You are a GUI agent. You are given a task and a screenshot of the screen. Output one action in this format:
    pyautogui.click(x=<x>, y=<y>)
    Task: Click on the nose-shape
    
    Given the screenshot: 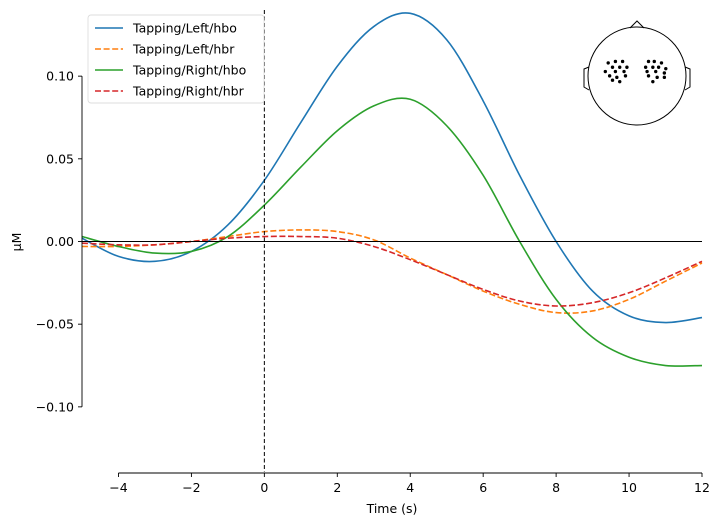 What is the action you would take?
    pyautogui.click(x=637, y=24)
    